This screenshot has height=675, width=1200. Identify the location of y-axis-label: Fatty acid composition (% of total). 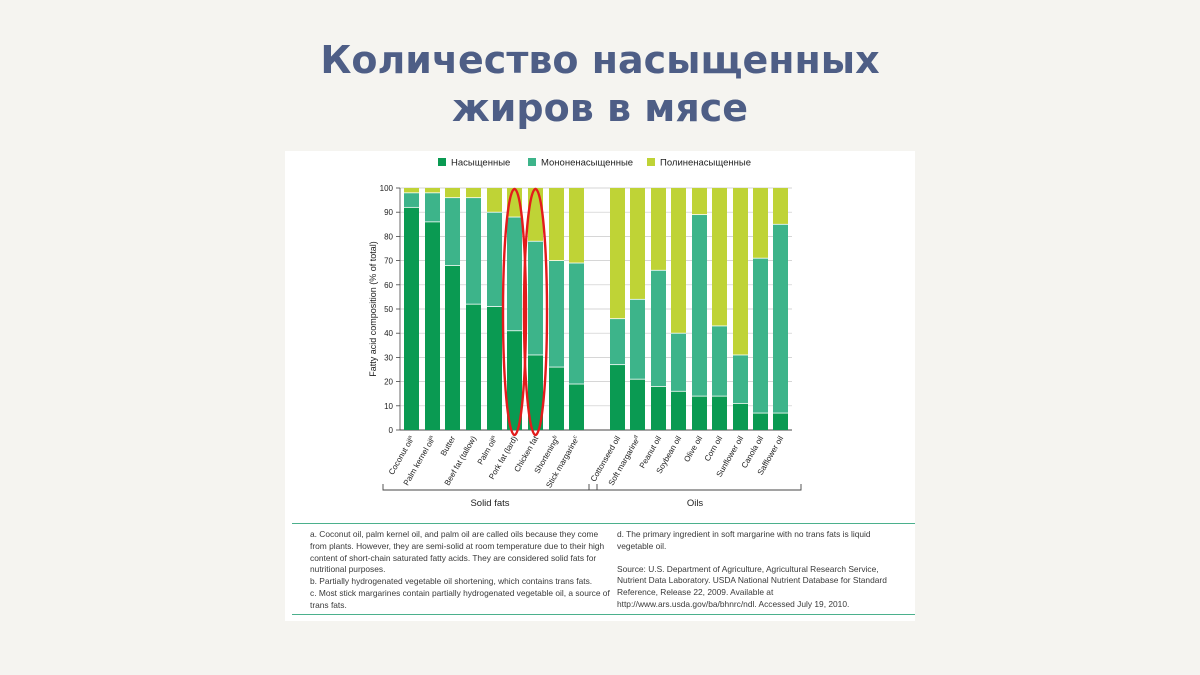
(373, 309).